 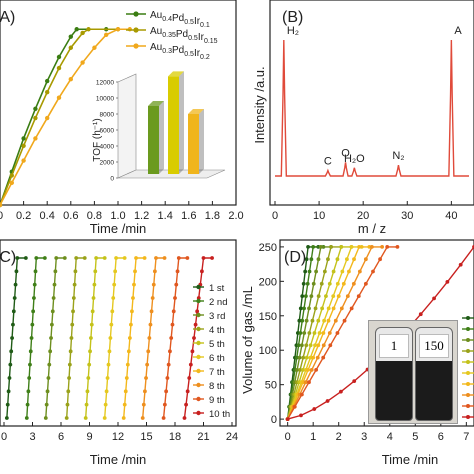 What do you see at coordinates (268, 282) in the screenshot?
I see `y-tick-label: 200` at bounding box center [268, 282].